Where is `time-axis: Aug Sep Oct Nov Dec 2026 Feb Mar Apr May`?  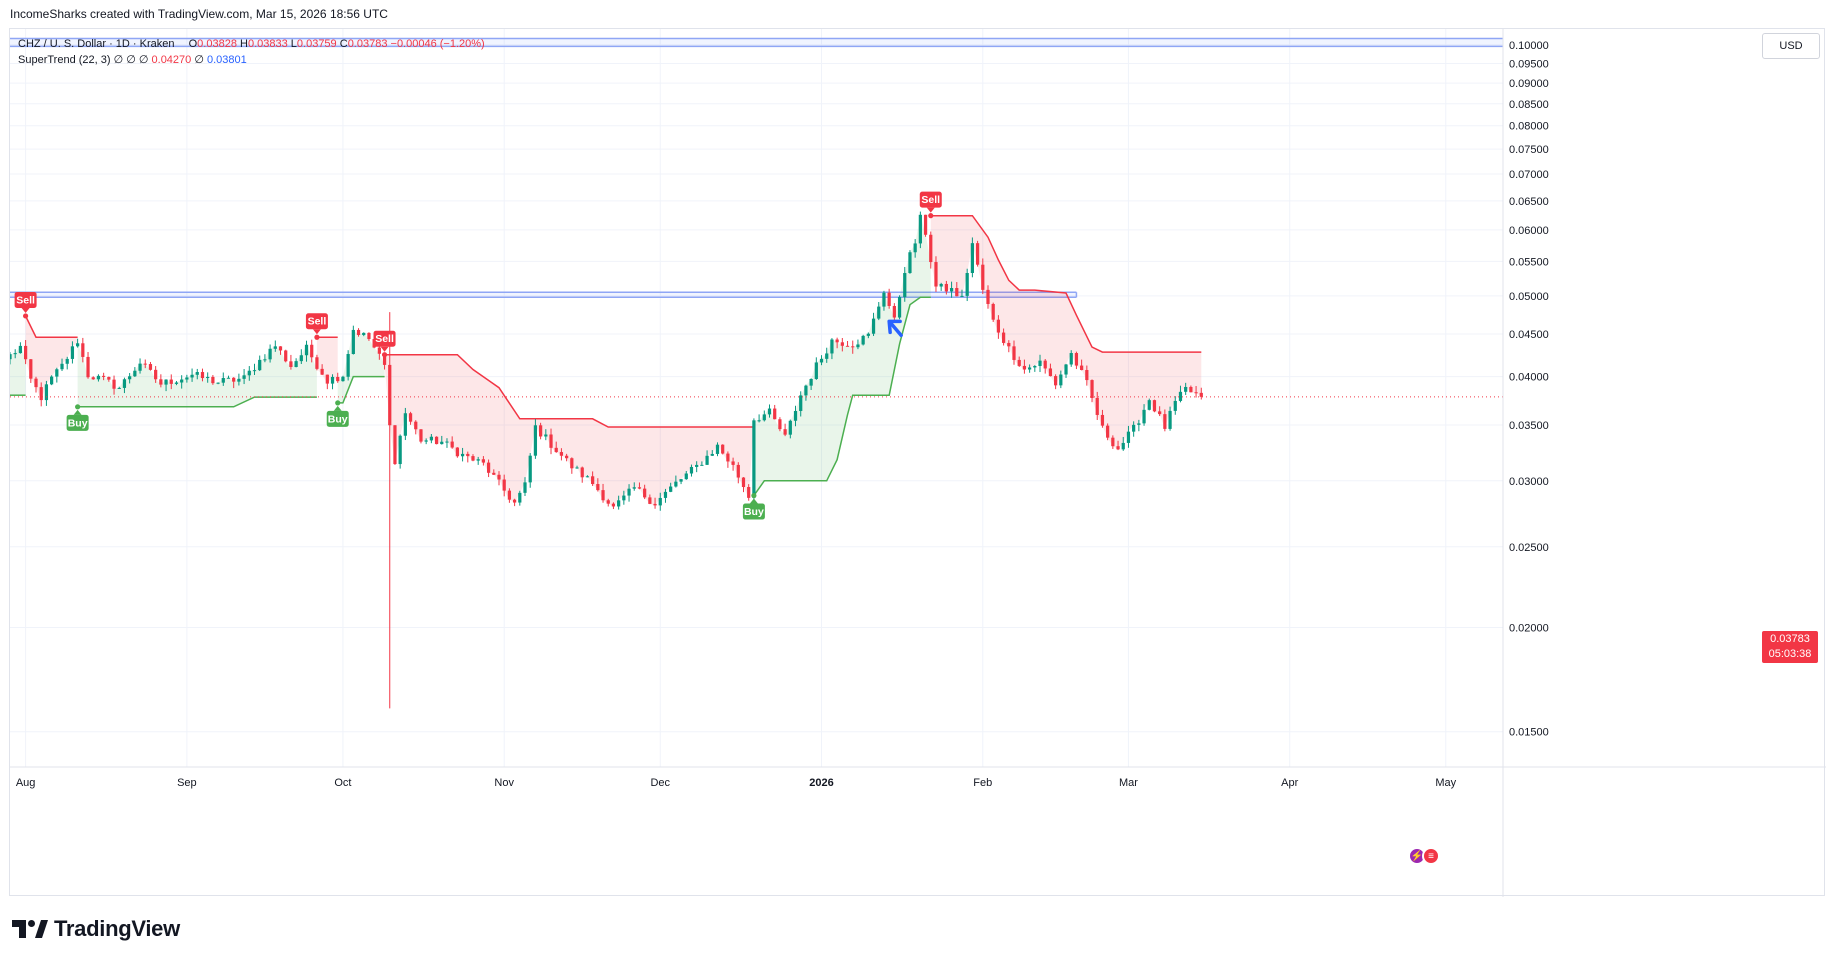 time-axis: Aug Sep Oct Nov Dec 2026 Feb Mar Apr May is located at coordinates (918, 777).